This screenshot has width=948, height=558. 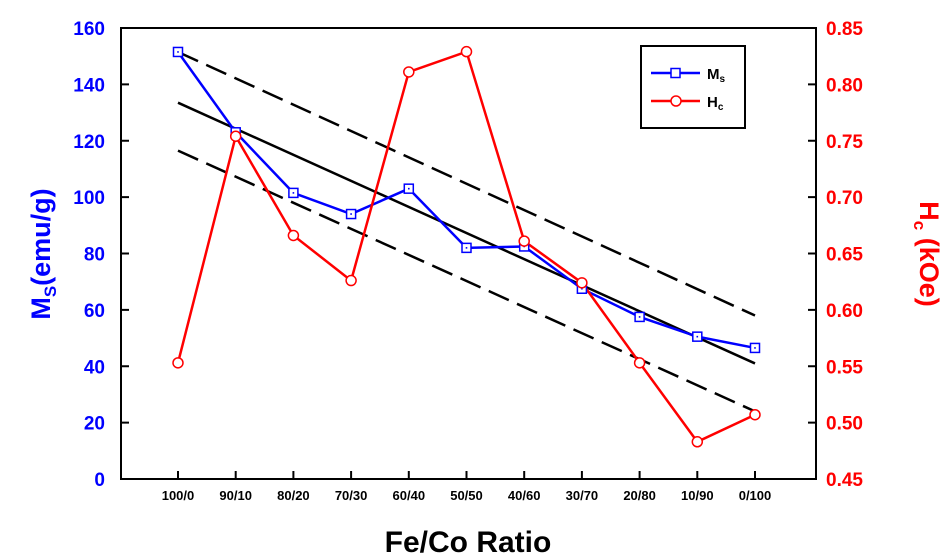 What do you see at coordinates (293, 495) in the screenshot?
I see `x-tick-label: 80/20` at bounding box center [293, 495].